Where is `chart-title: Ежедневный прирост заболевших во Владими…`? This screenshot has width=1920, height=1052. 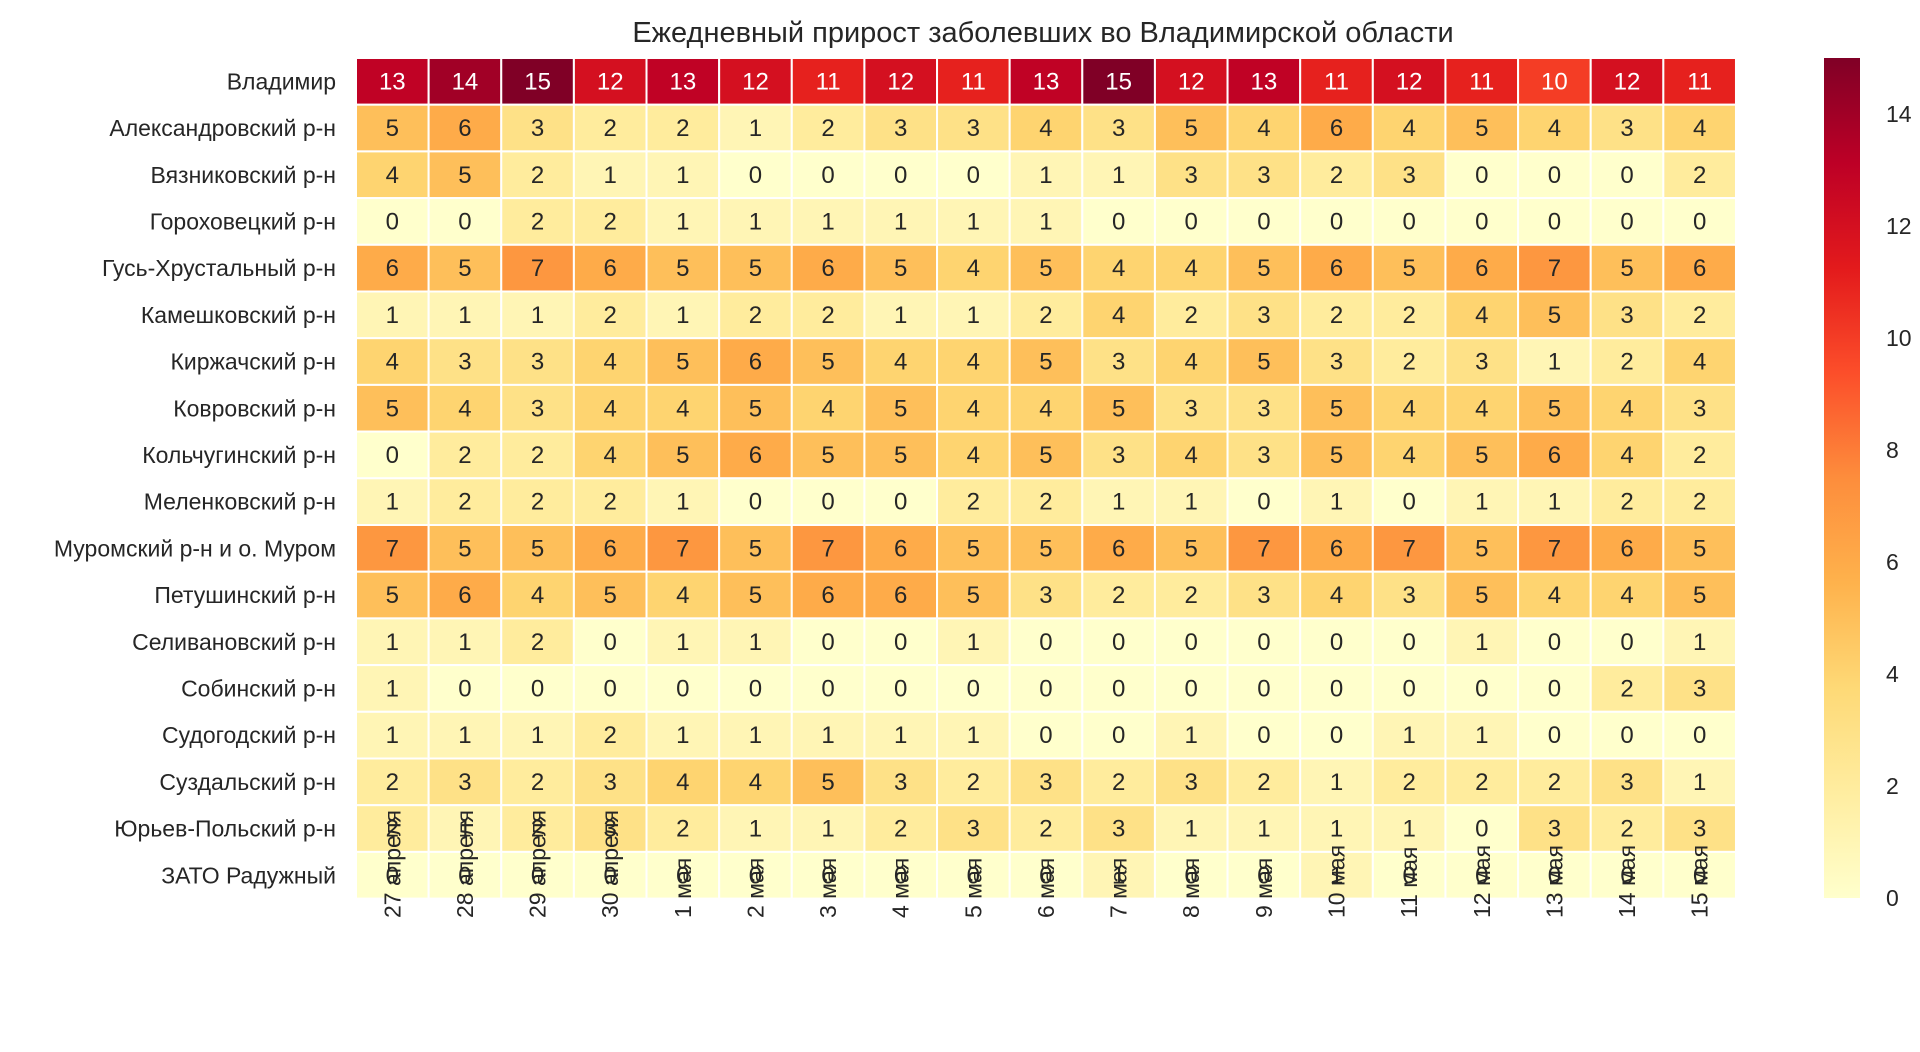
chart-title: Ежедневный прирост заболевших во Владими… is located at coordinates (1042, 33).